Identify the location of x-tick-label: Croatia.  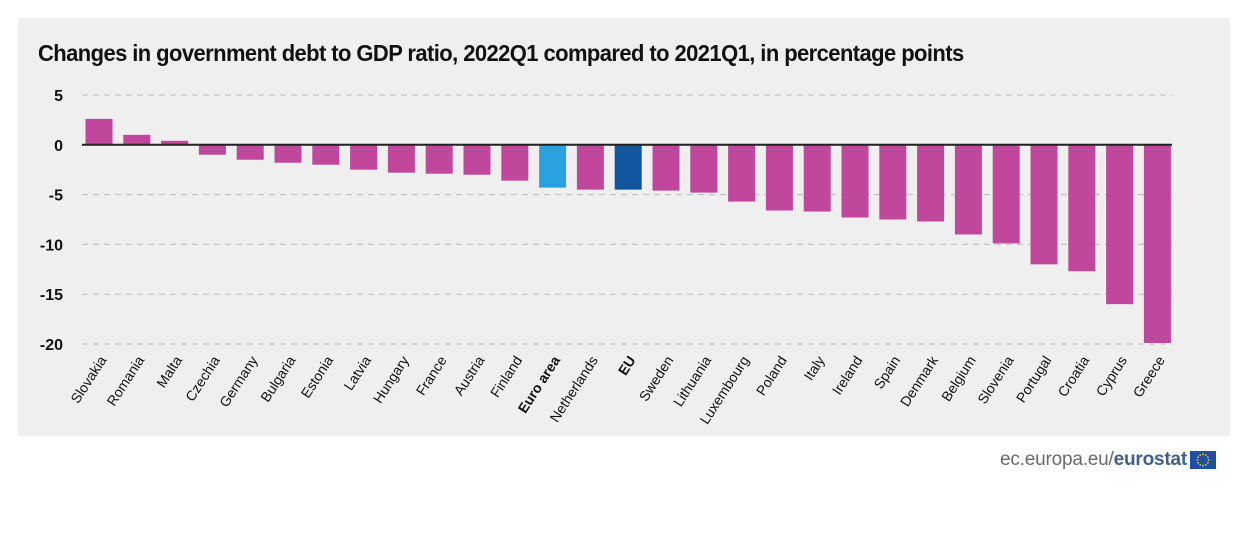
(1073, 376).